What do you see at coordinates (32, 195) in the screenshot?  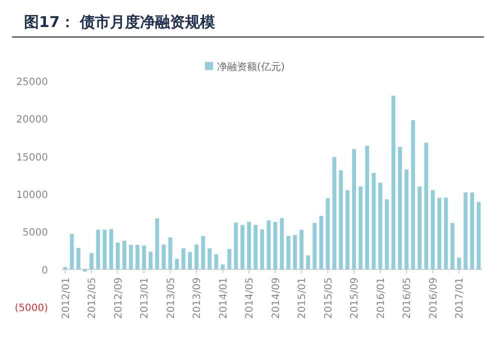 I see `y-tick-label: 10000` at bounding box center [32, 195].